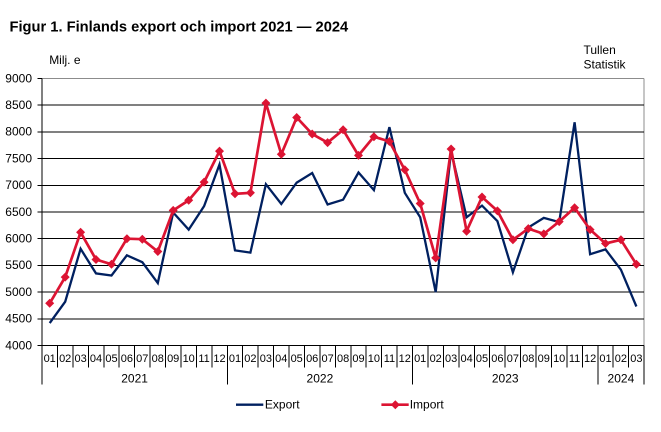  I want to click on svg-text: Import, so click(427, 405).